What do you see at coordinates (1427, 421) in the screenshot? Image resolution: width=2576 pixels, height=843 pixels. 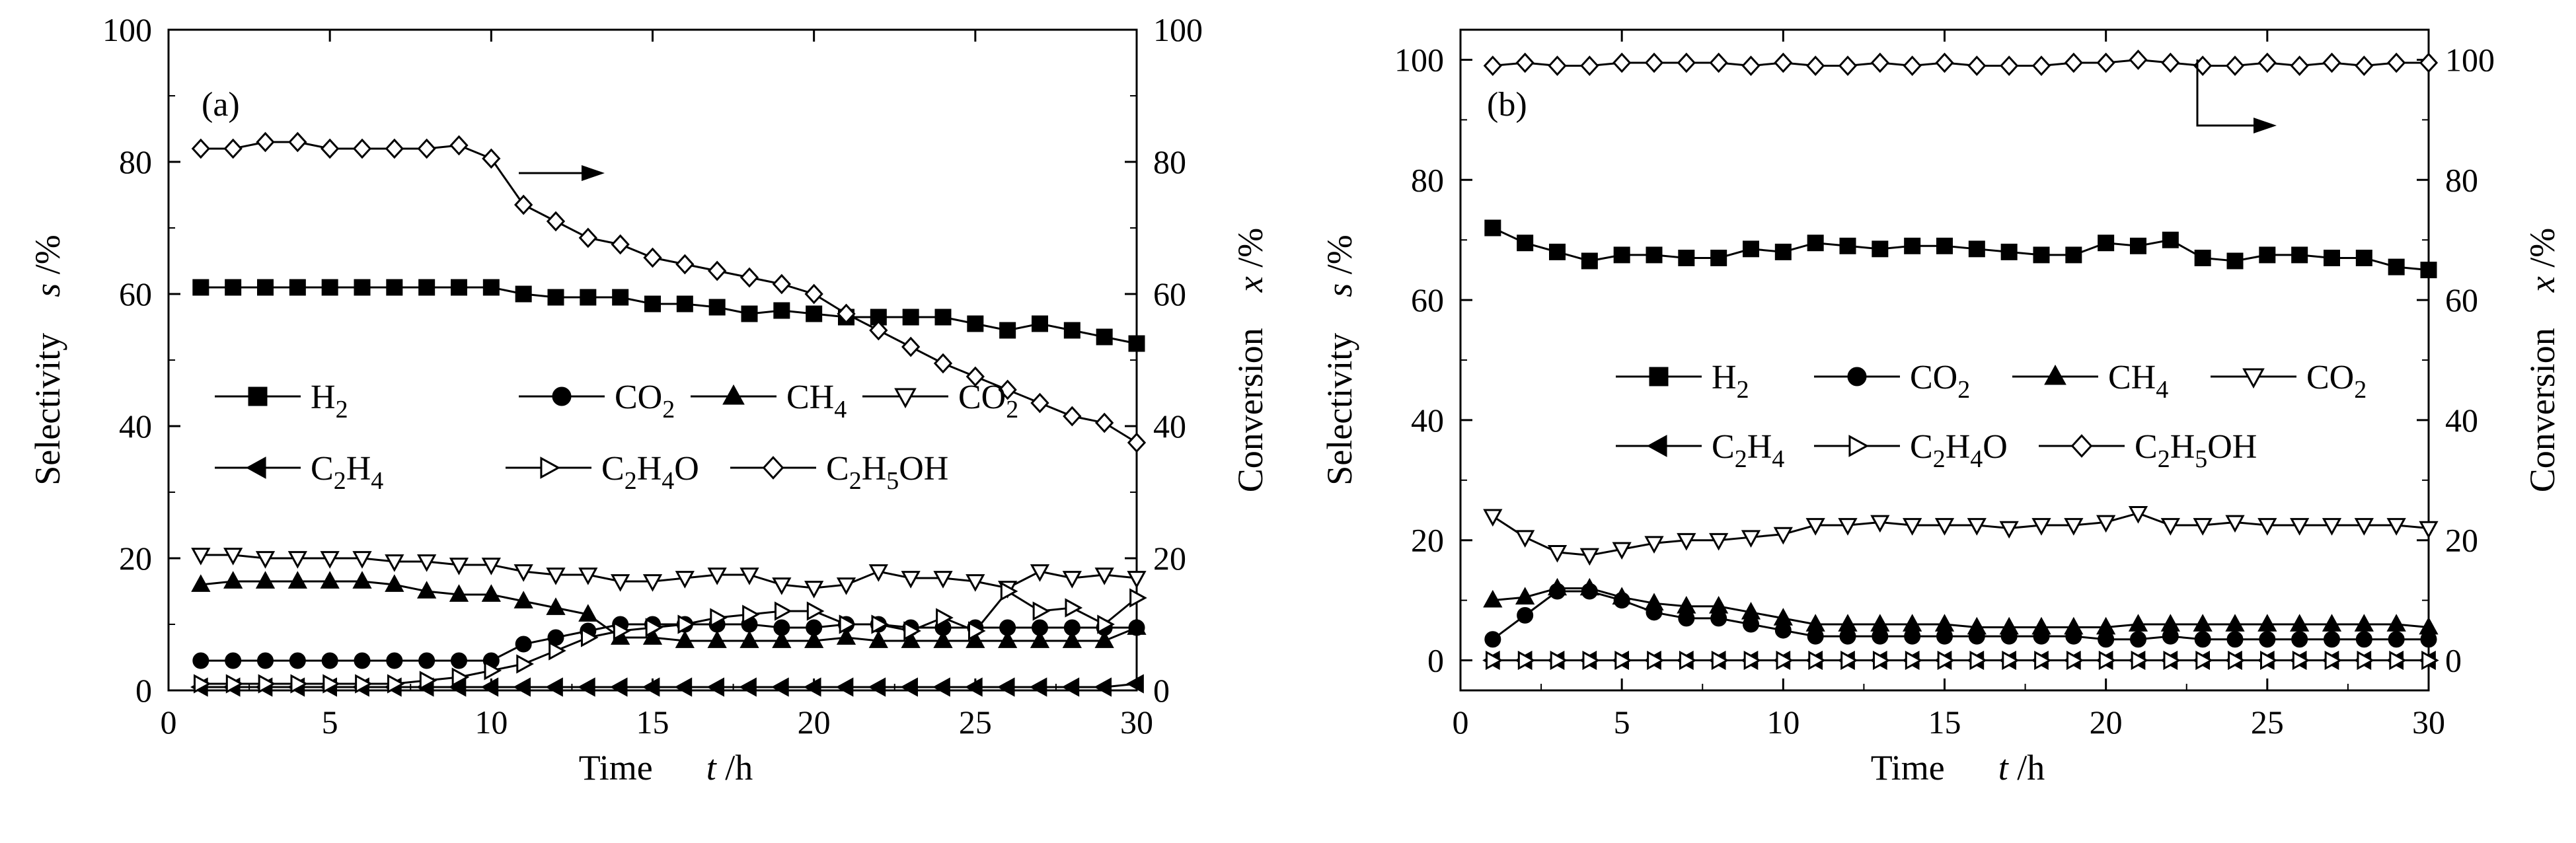 I see `y-tick-label: 40` at bounding box center [1427, 421].